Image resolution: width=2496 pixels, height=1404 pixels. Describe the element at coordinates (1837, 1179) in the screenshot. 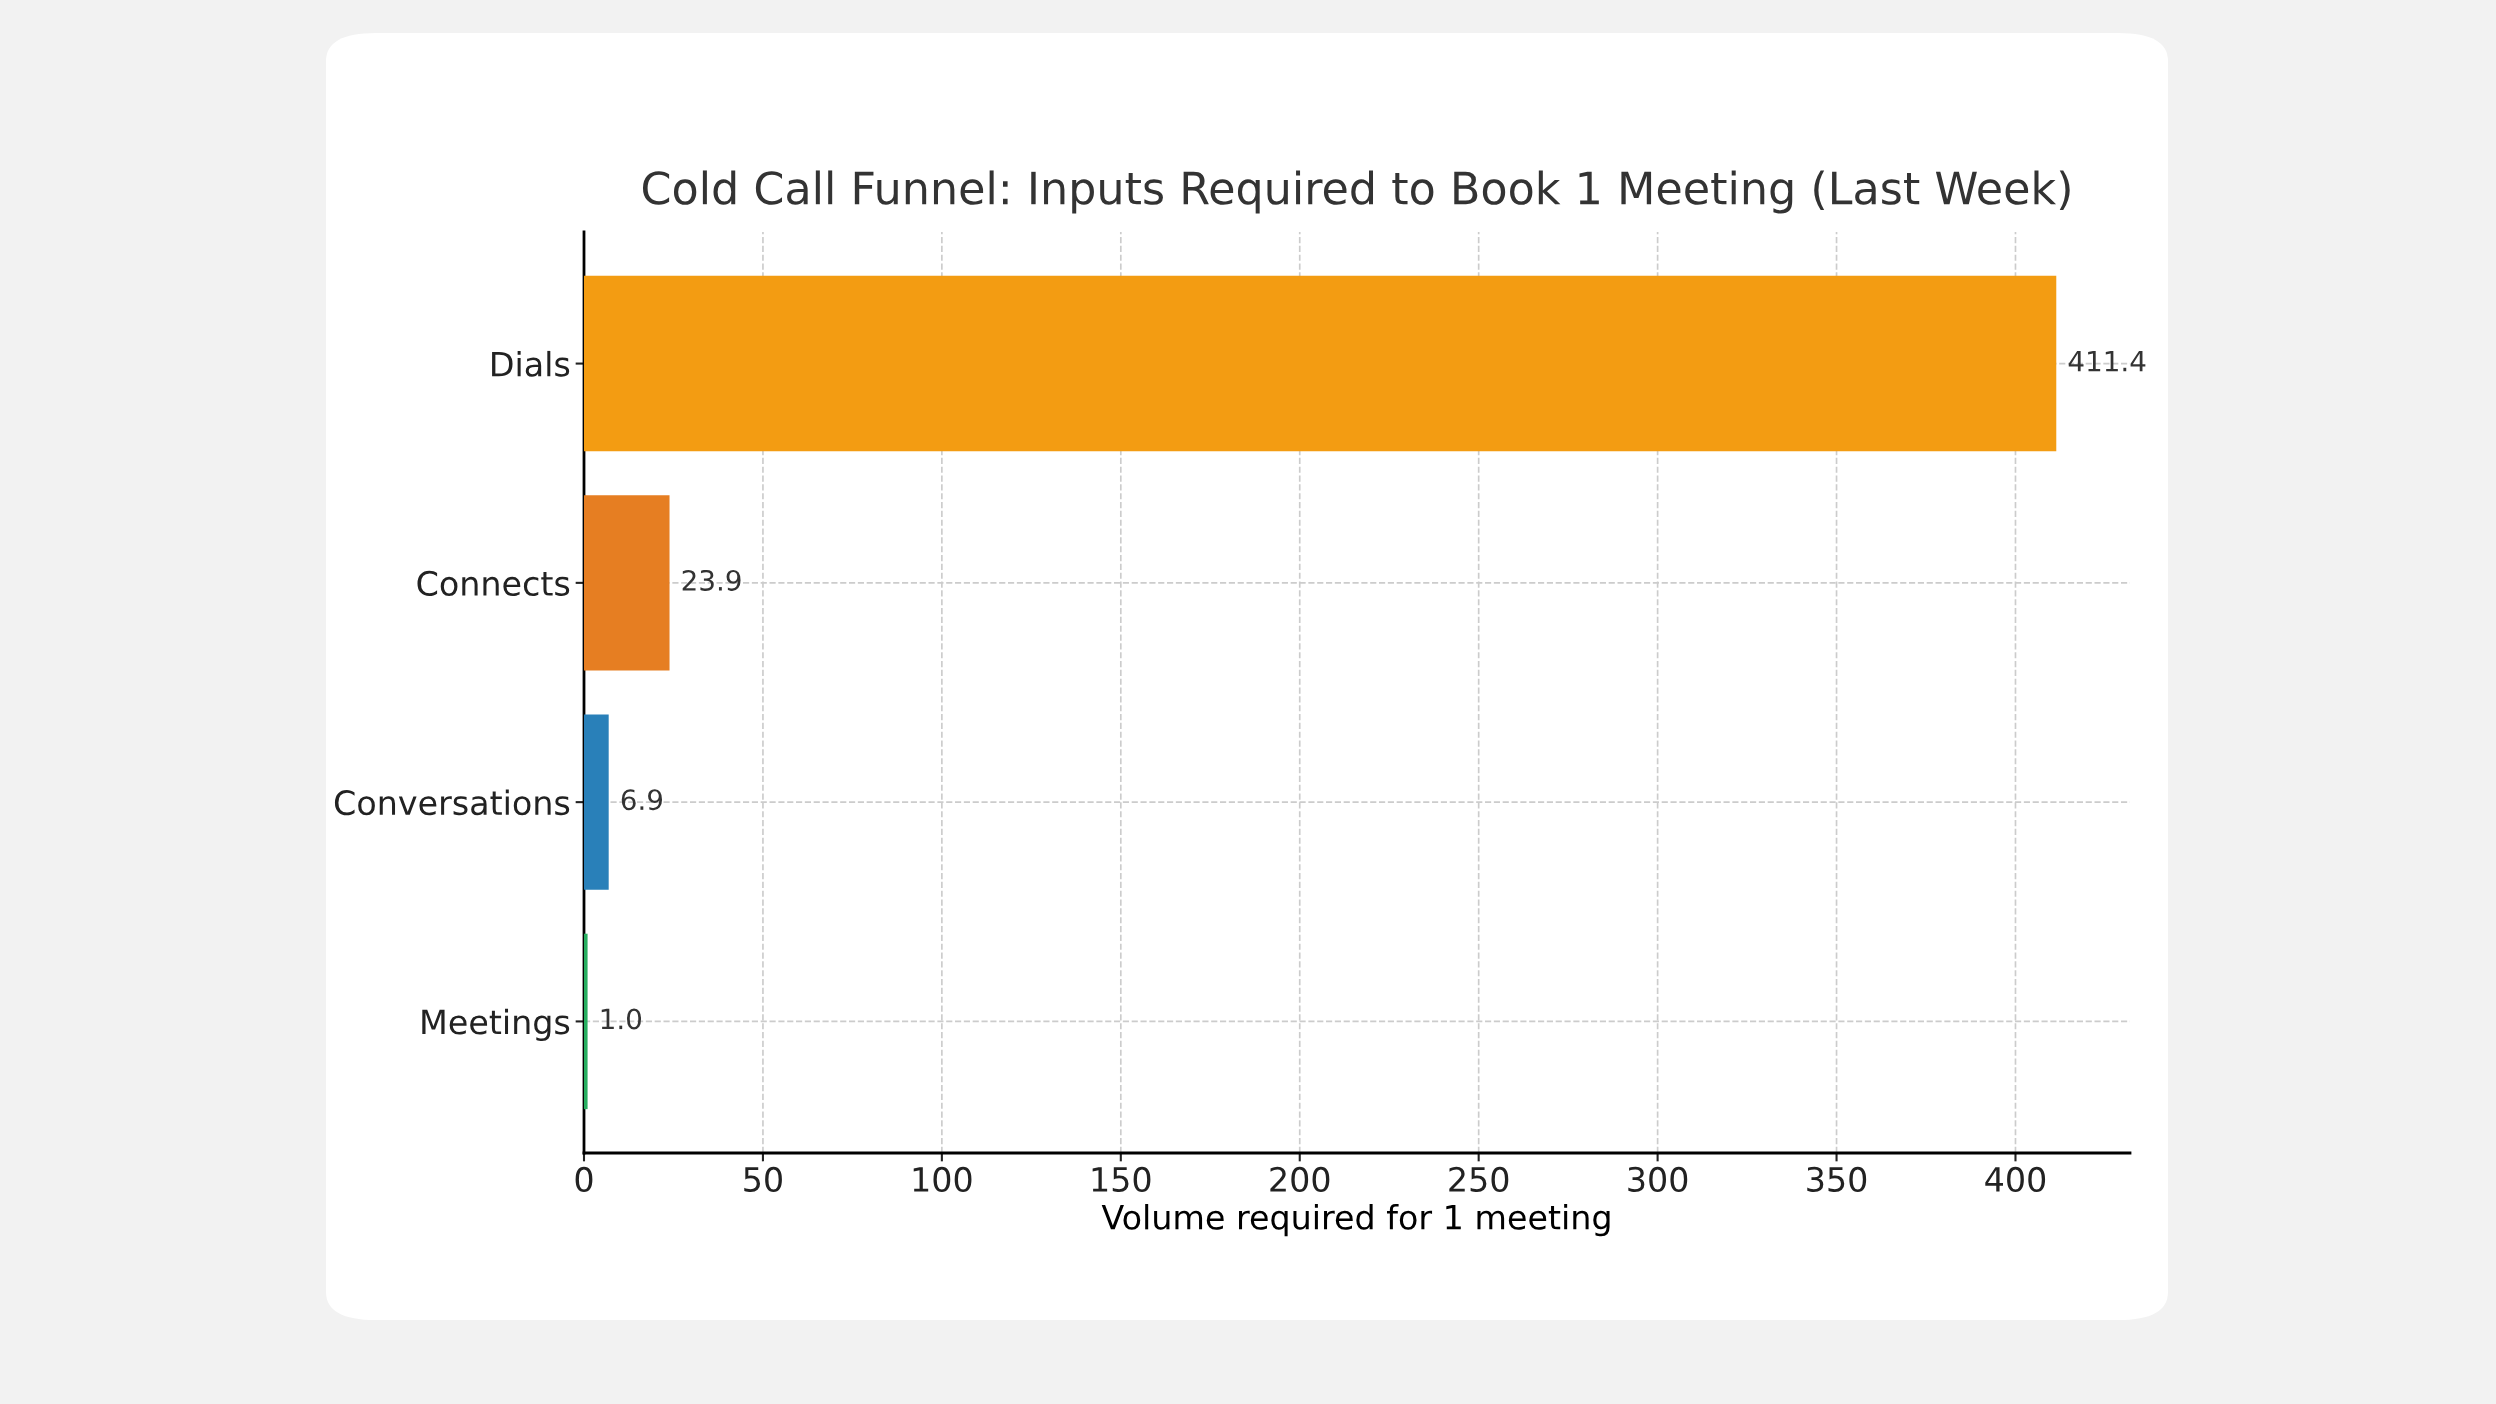

I see `x-tick-label: 350` at that location.